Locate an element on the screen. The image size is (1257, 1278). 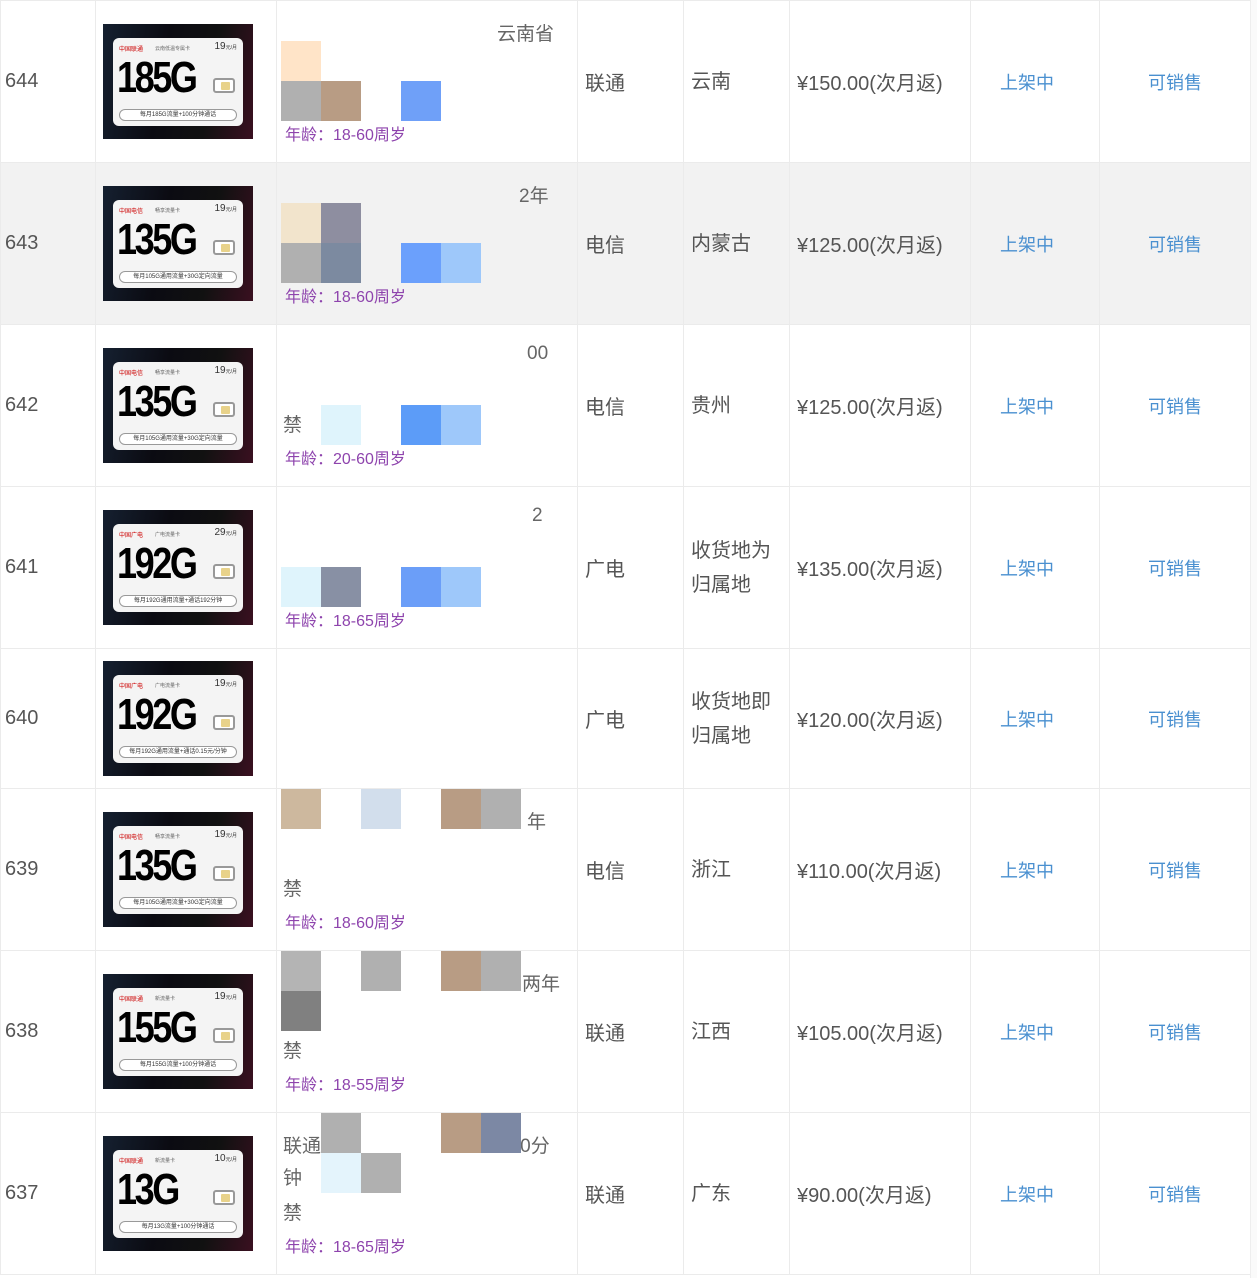
product-id: 639 is located at coordinates (48, 869).